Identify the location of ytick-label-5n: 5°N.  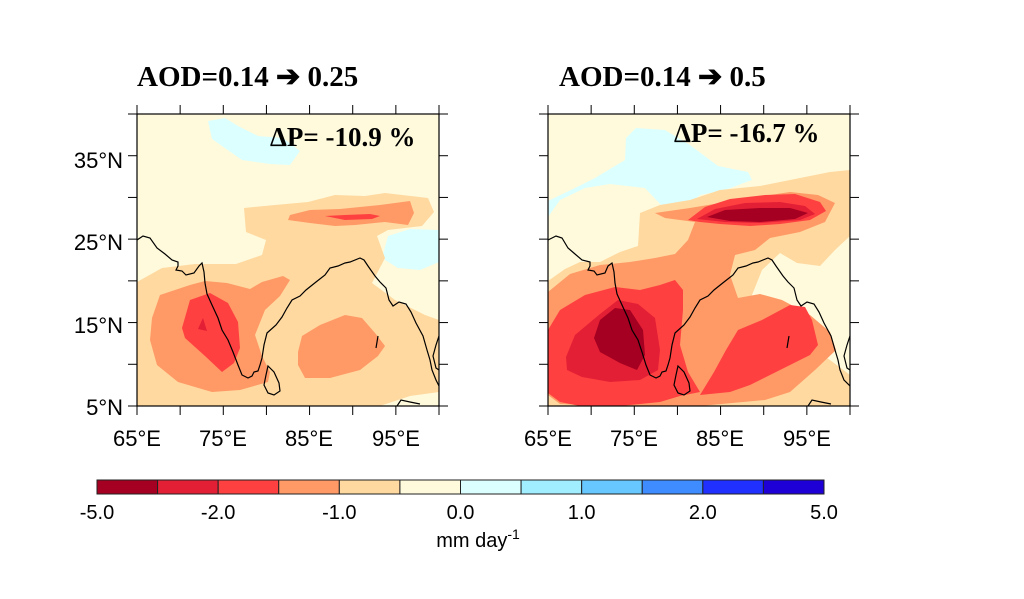
(104, 407).